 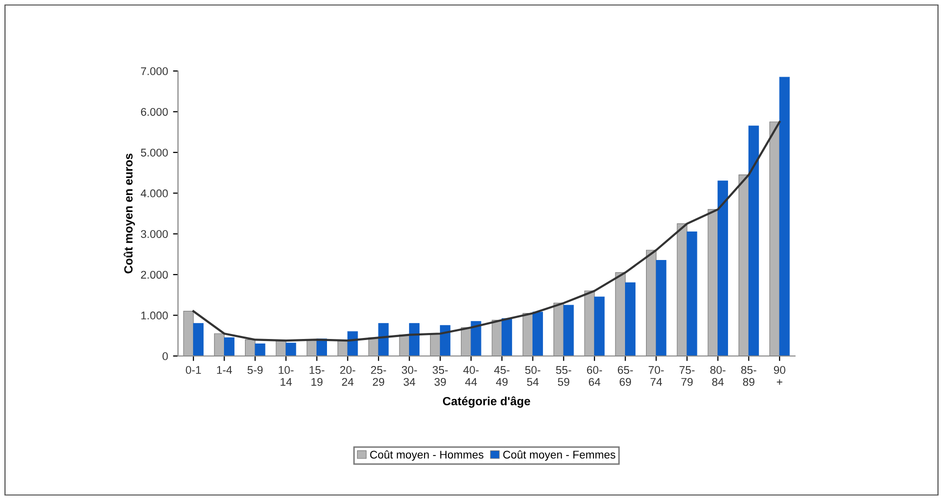 What do you see at coordinates (656, 376) in the screenshot?
I see `x-tick-label: 70- 74` at bounding box center [656, 376].